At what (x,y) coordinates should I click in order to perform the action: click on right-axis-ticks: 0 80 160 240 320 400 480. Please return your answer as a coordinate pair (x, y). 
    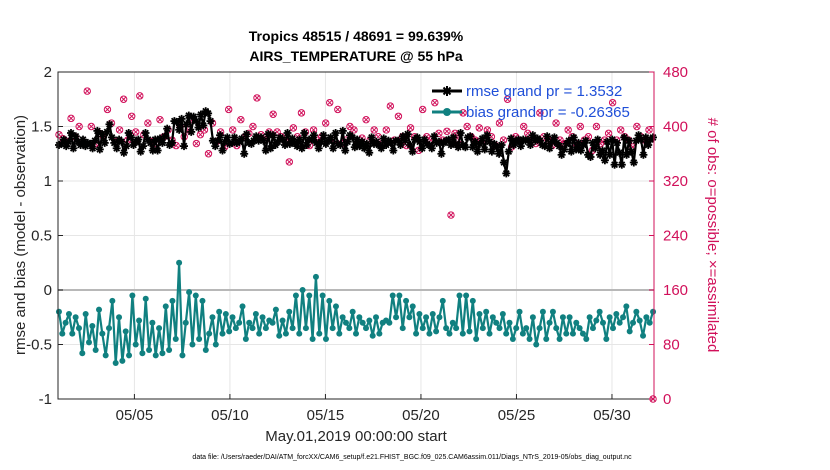
    Looking at the image, I should click on (668, 236).